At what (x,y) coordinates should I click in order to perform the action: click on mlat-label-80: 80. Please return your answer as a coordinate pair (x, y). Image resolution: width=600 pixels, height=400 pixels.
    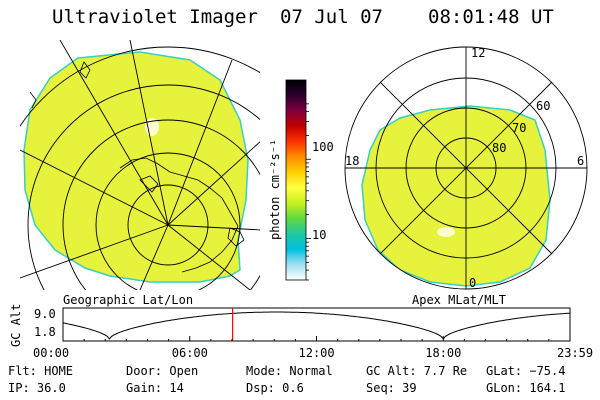
    Looking at the image, I should click on (499, 148).